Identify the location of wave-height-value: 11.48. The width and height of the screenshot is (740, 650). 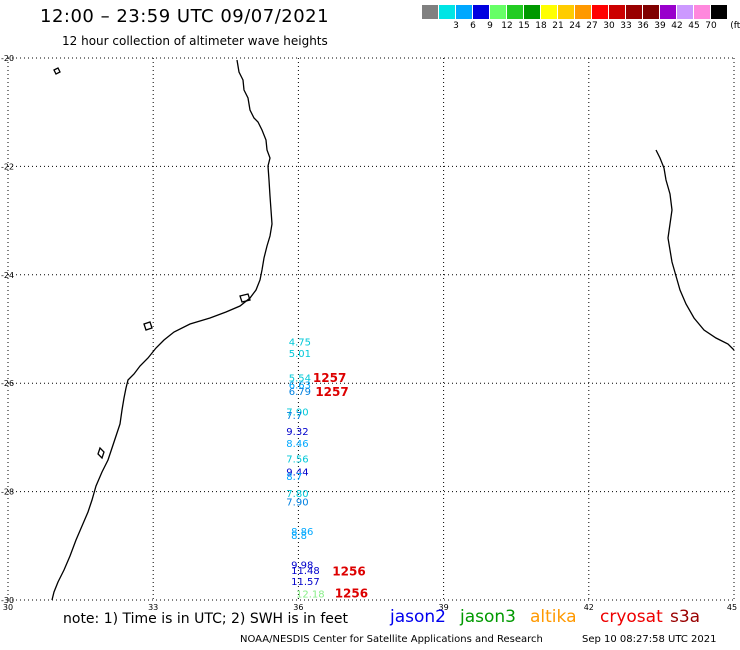
(305, 571).